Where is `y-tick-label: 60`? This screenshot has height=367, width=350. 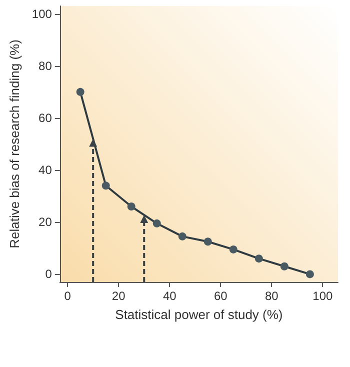 y-tick-label: 60 is located at coordinates (45, 117).